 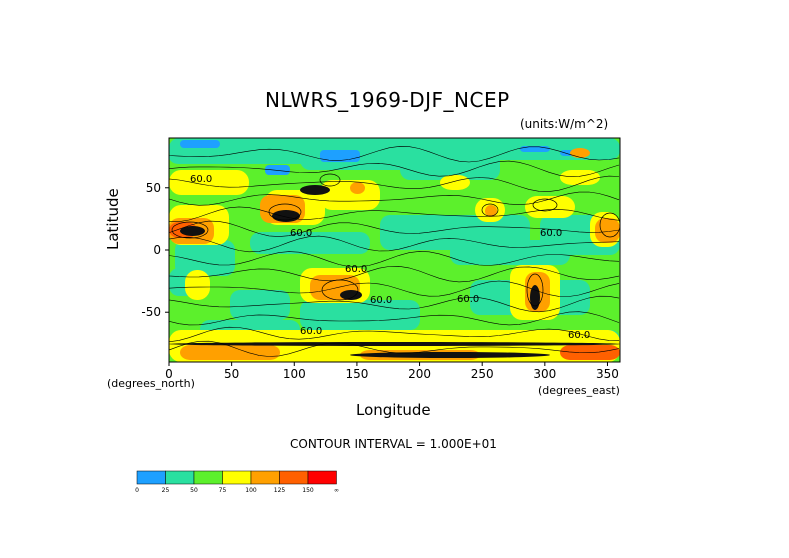 I want to click on contour-interval: CONTOUR INTERVAL = 1.000E+01, so click(x=393, y=444).